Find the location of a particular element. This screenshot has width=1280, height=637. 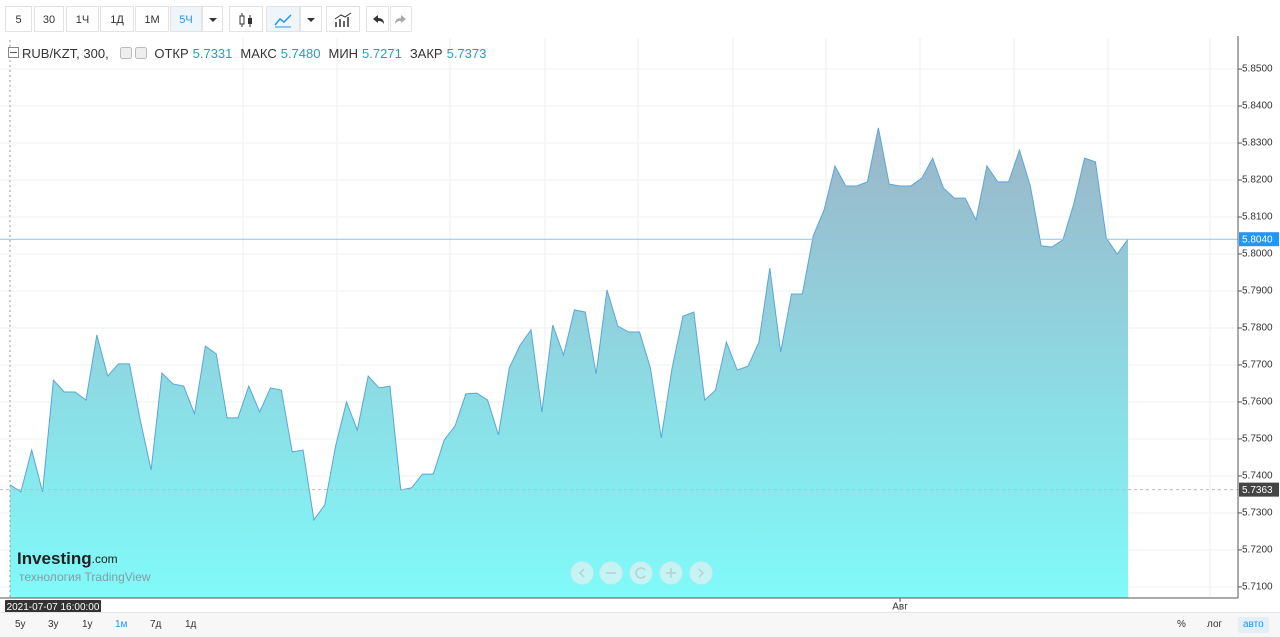

legend-field-name: ЗАКР is located at coordinates (426, 53).